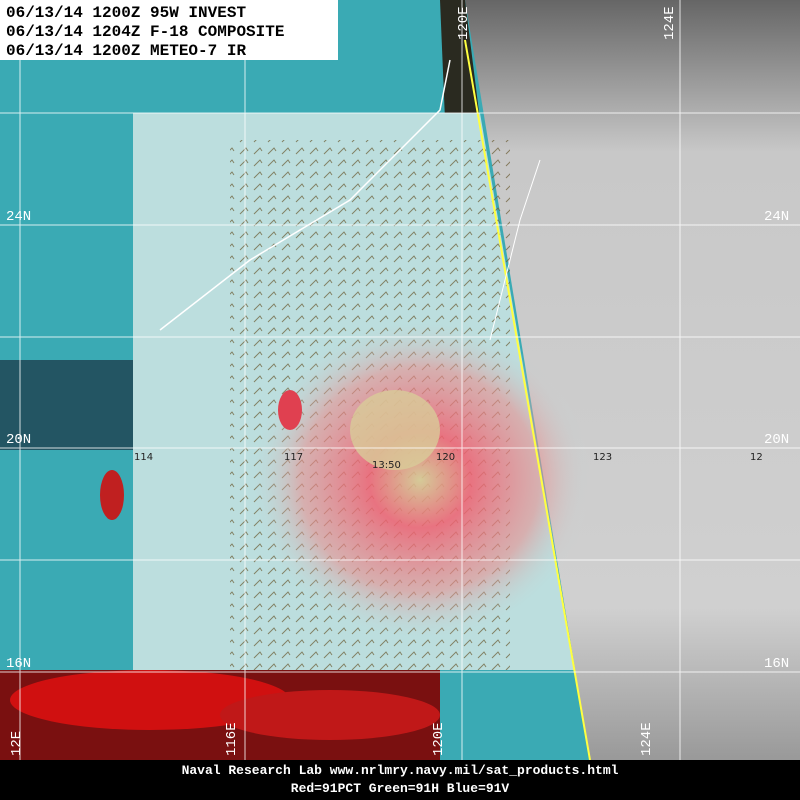 The height and width of the screenshot is (800, 800). I want to click on inner-lon-label: 114, so click(143, 457).